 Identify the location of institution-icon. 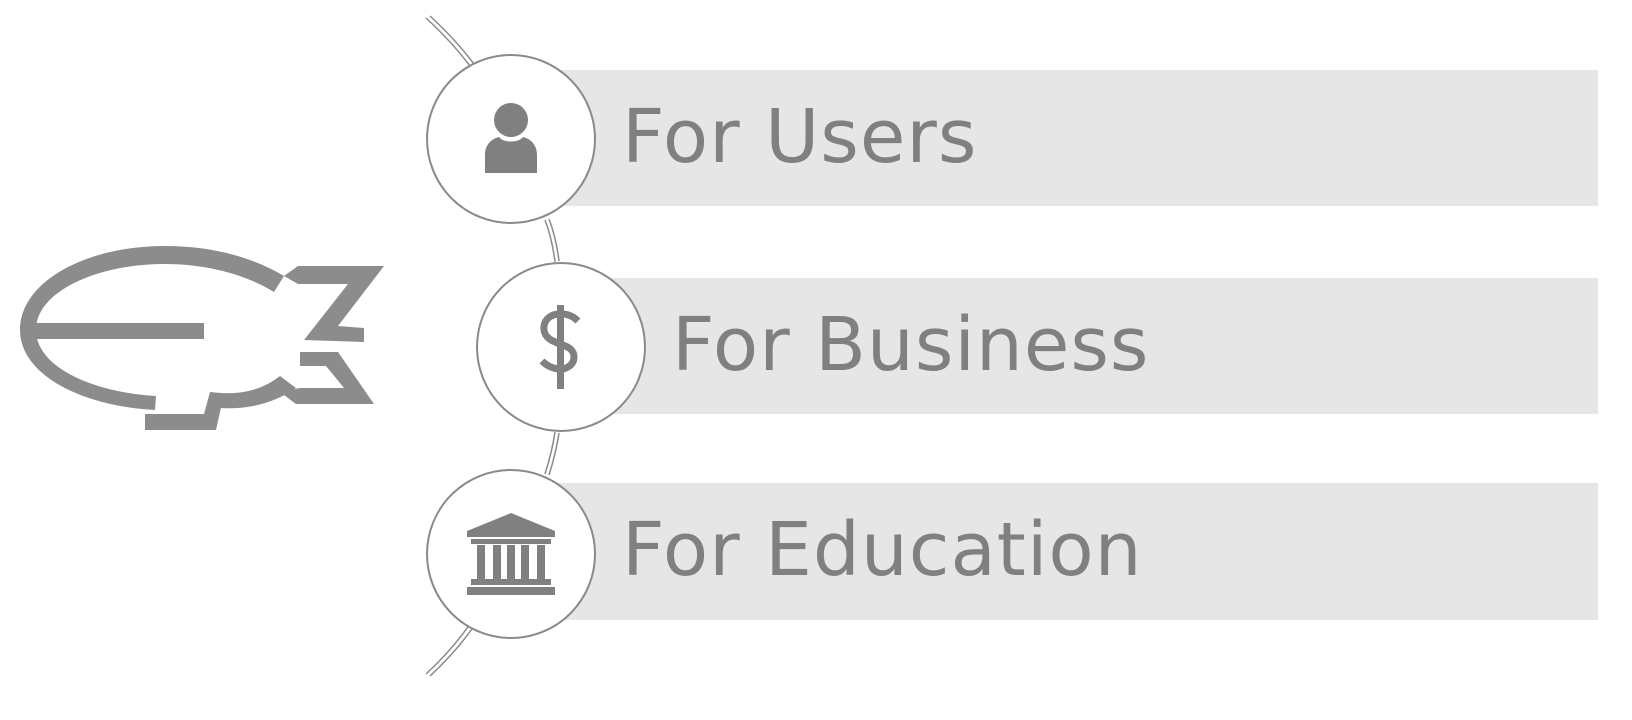
(511, 554).